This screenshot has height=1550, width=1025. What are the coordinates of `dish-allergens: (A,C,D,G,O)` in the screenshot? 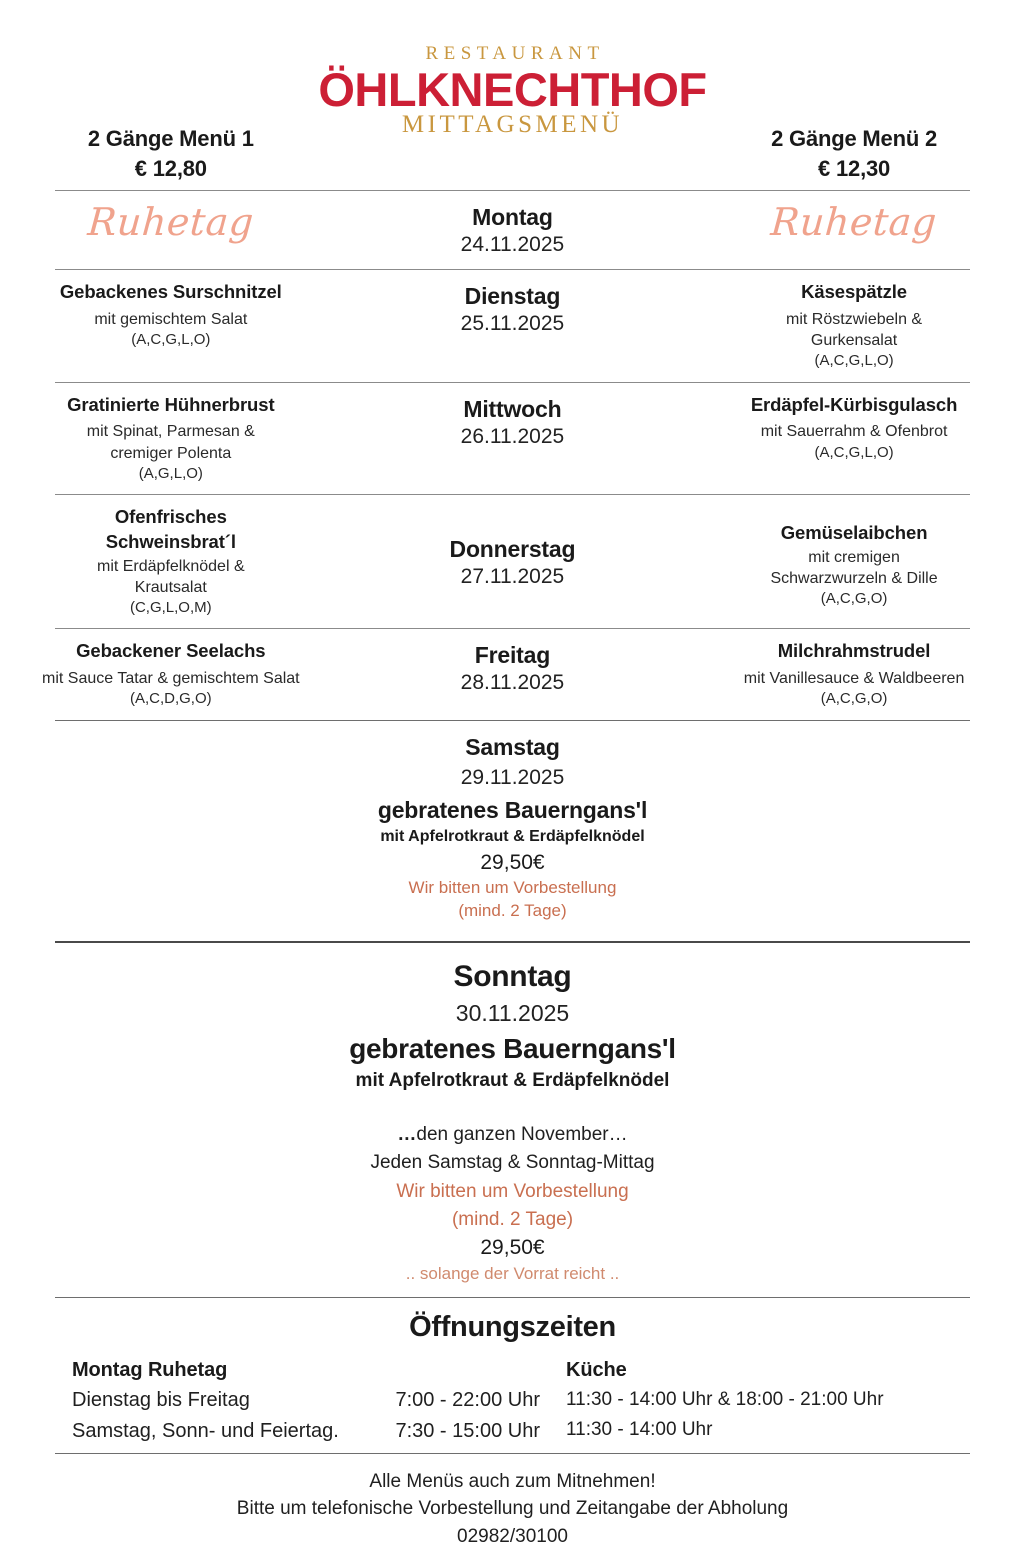 It's located at (170, 699).